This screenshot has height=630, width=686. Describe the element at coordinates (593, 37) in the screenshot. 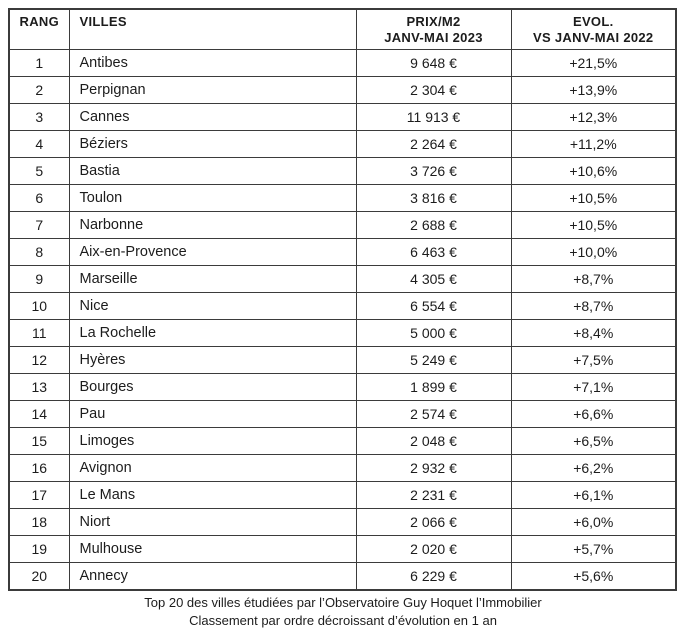

I see `header-evol-line2: VS JANV-MAI 2022` at that location.